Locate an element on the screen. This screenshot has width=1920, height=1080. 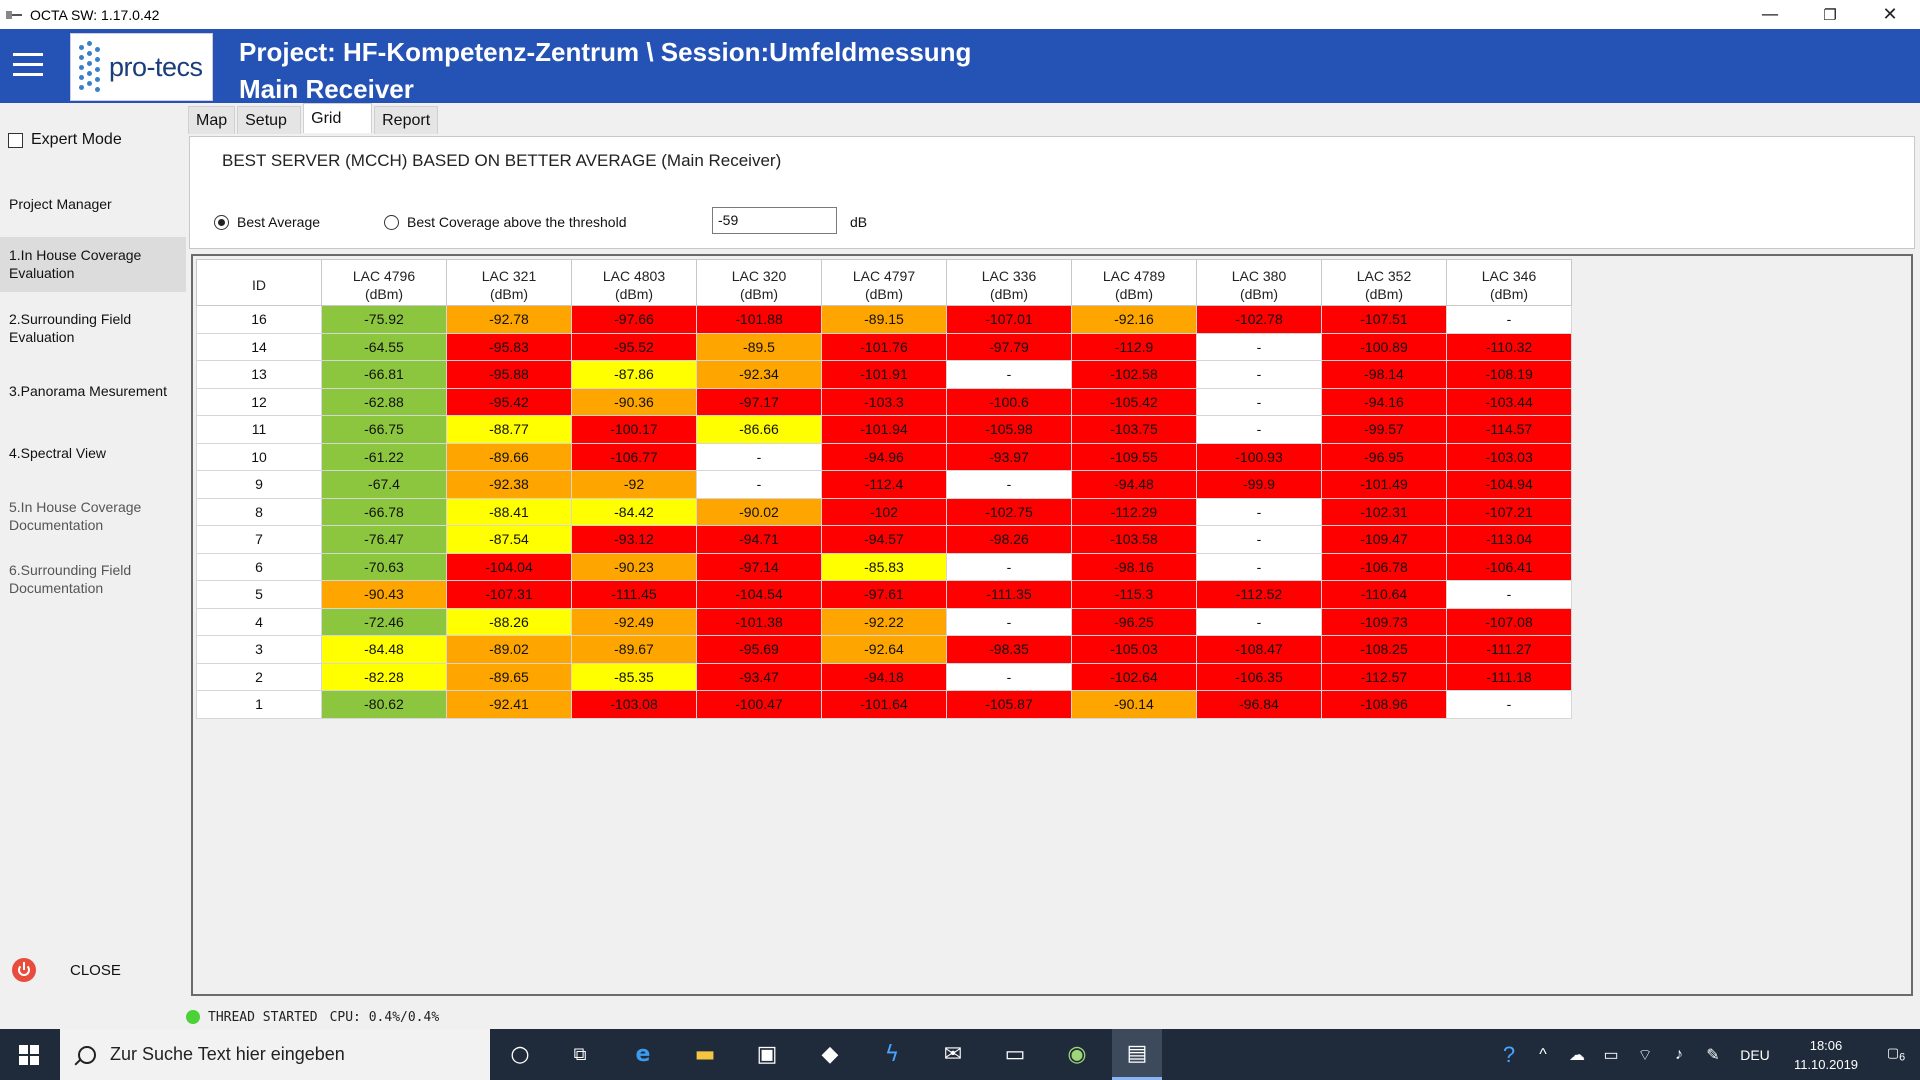
search-placeholder: Zur Suche Text hier eingeben is located at coordinates (227, 1054).